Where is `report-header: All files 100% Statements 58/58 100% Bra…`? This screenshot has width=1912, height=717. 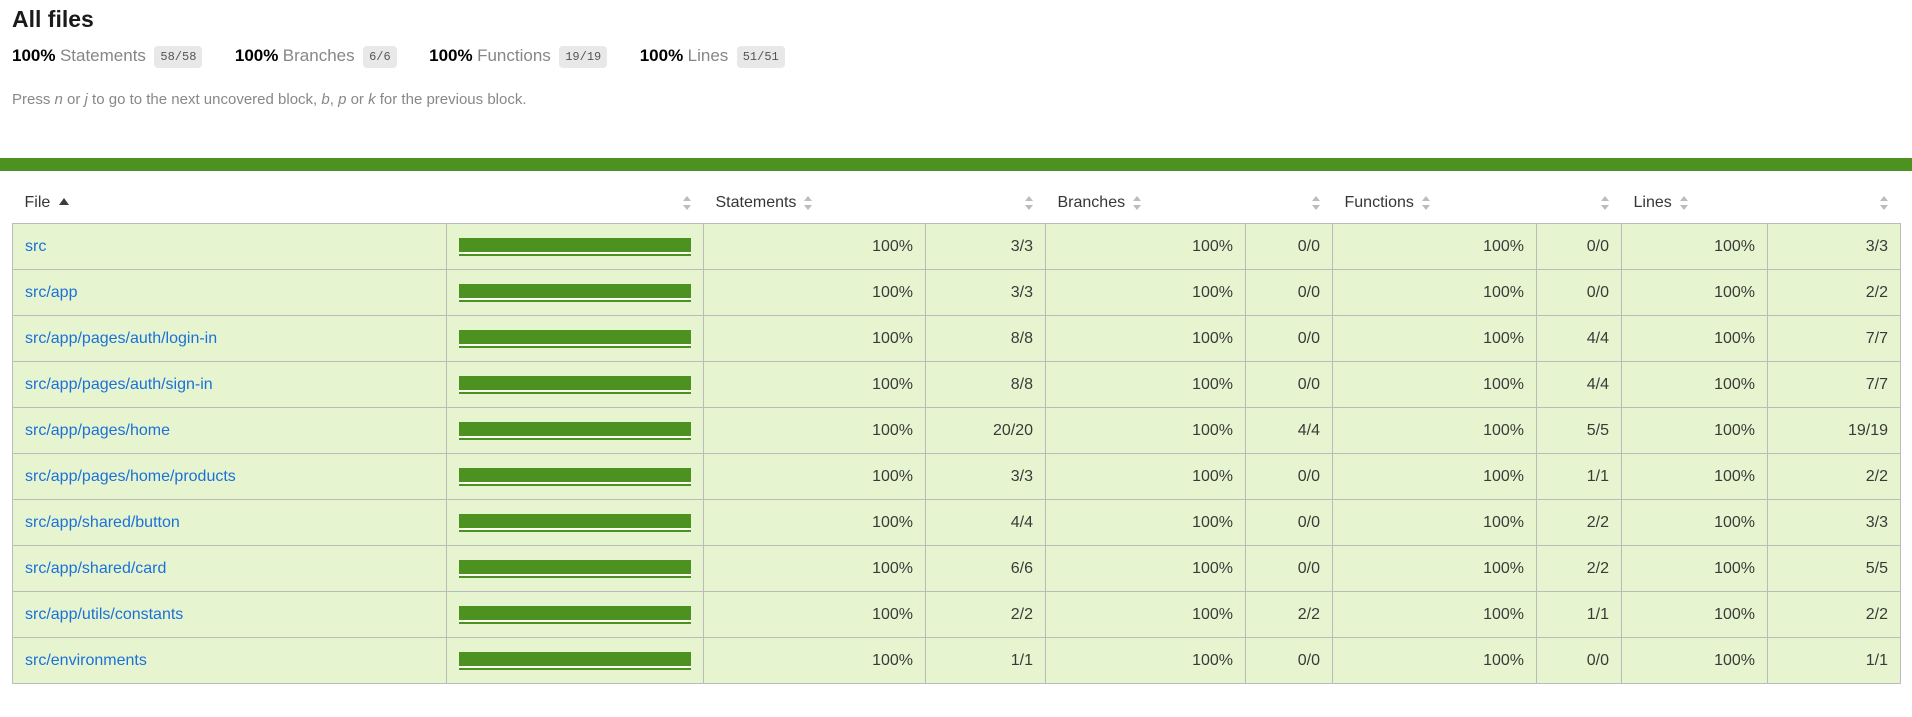
report-header: All files 100% Statements 58/58 100% Bra… is located at coordinates (956, 57).